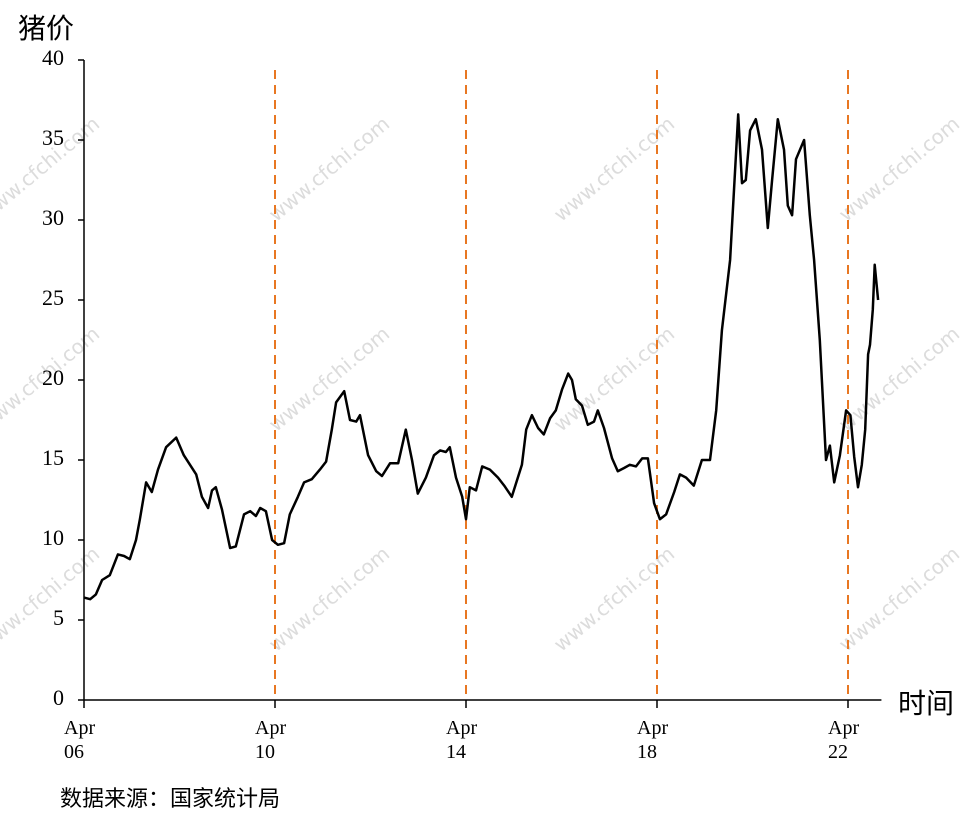 The image size is (978, 831). What do you see at coordinates (53, 297) in the screenshot?
I see `y-tick-label: 25` at bounding box center [53, 297].